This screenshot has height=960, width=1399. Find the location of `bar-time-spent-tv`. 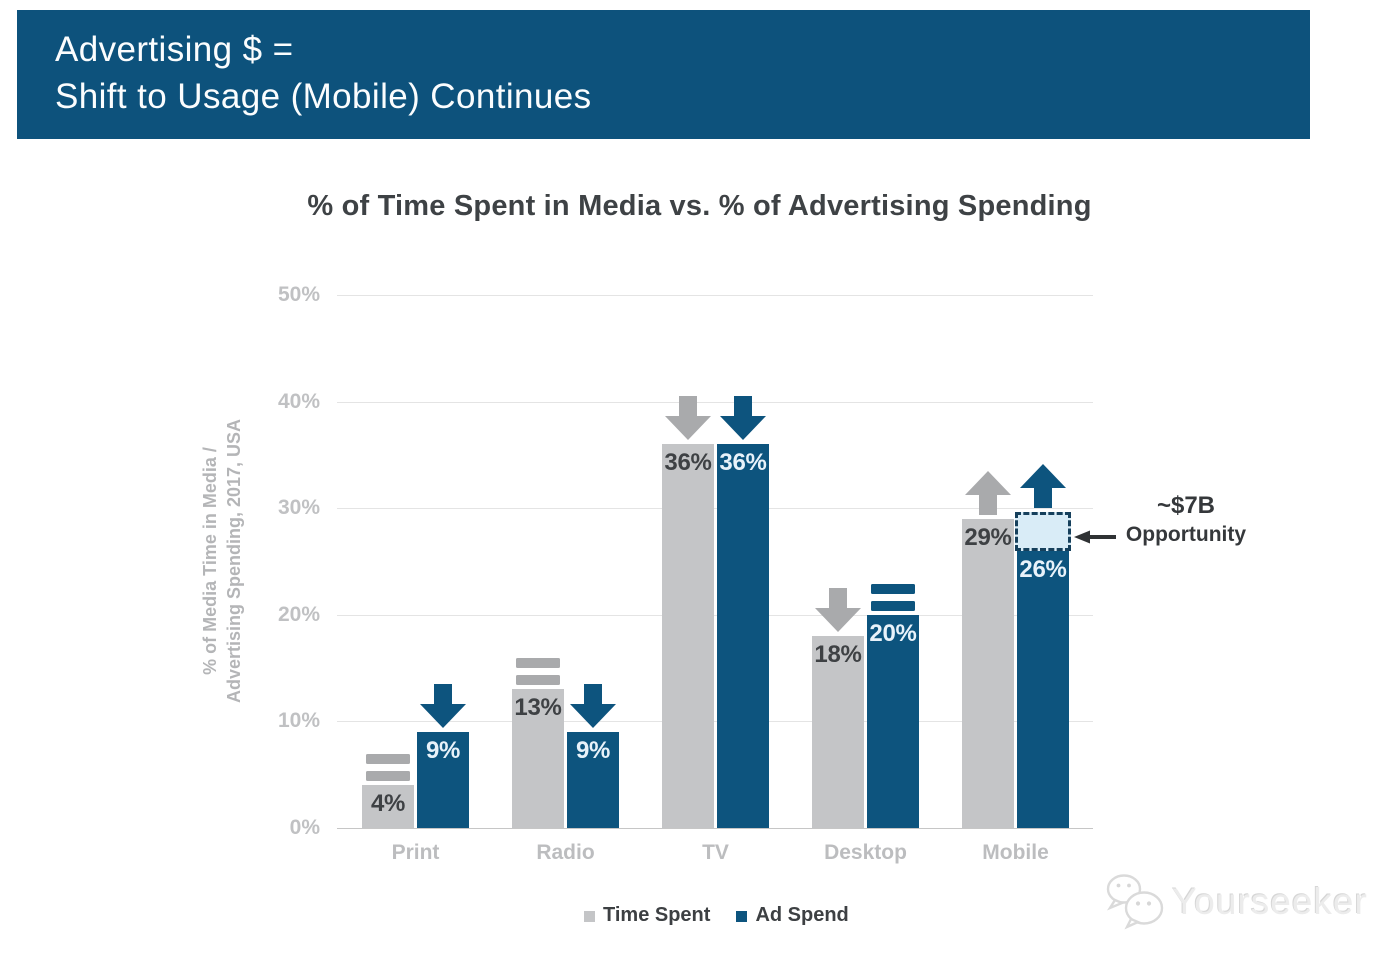

bar-time-spent-tv is located at coordinates (688, 636).